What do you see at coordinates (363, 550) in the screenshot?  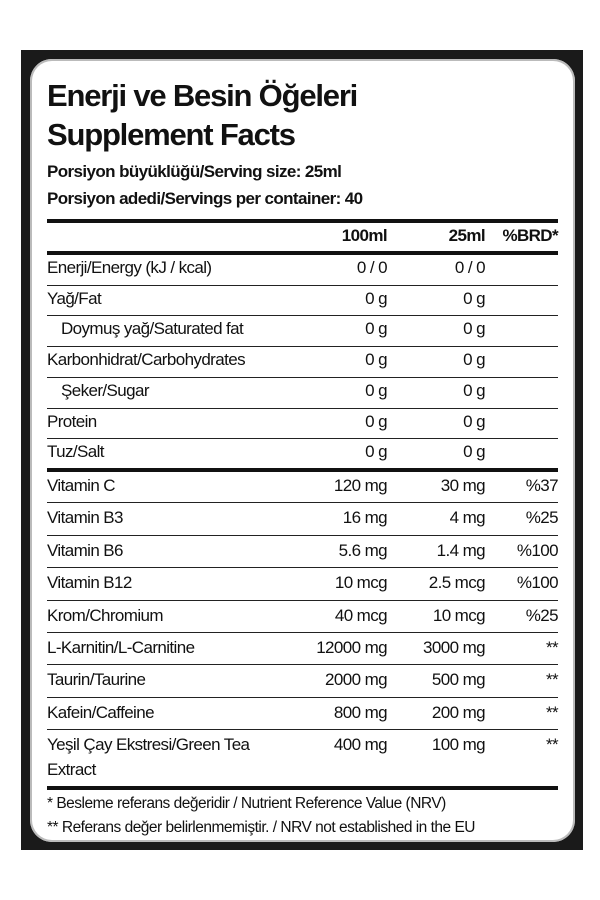 I see `value-per-100ml: 5.6 mg` at bounding box center [363, 550].